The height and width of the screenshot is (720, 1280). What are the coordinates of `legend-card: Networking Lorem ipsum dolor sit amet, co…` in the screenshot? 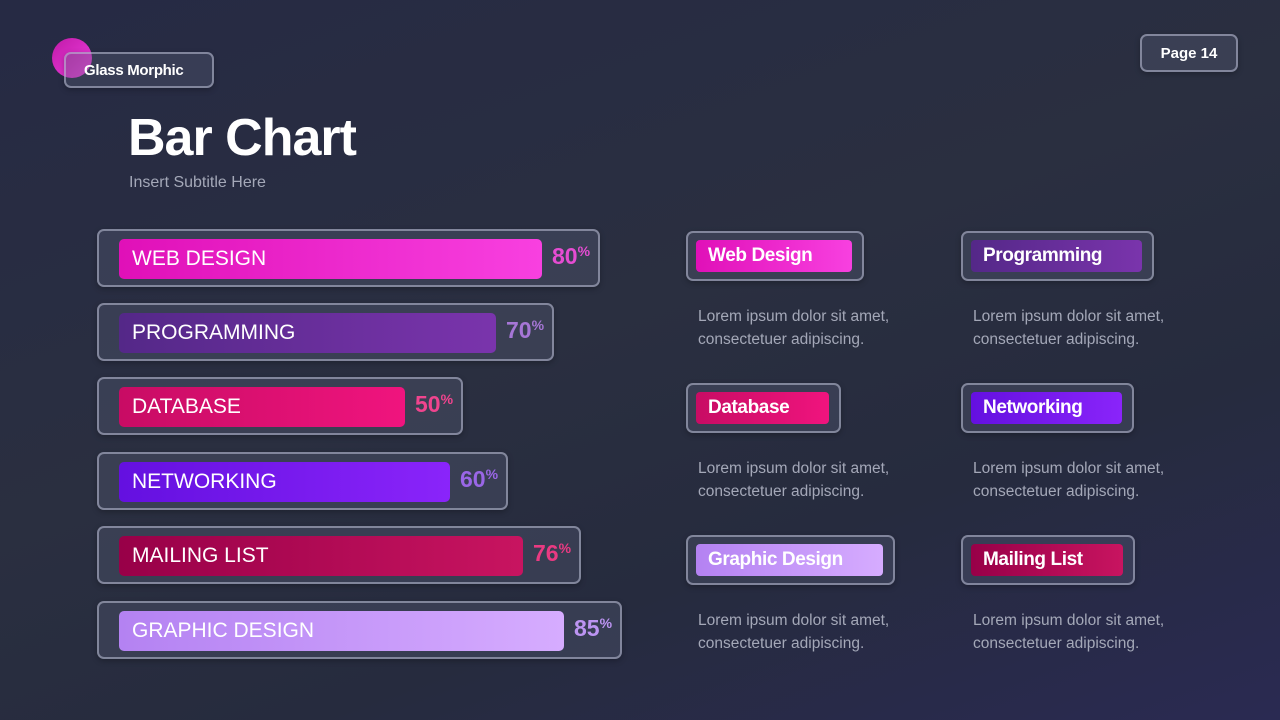 It's located at (1091, 443).